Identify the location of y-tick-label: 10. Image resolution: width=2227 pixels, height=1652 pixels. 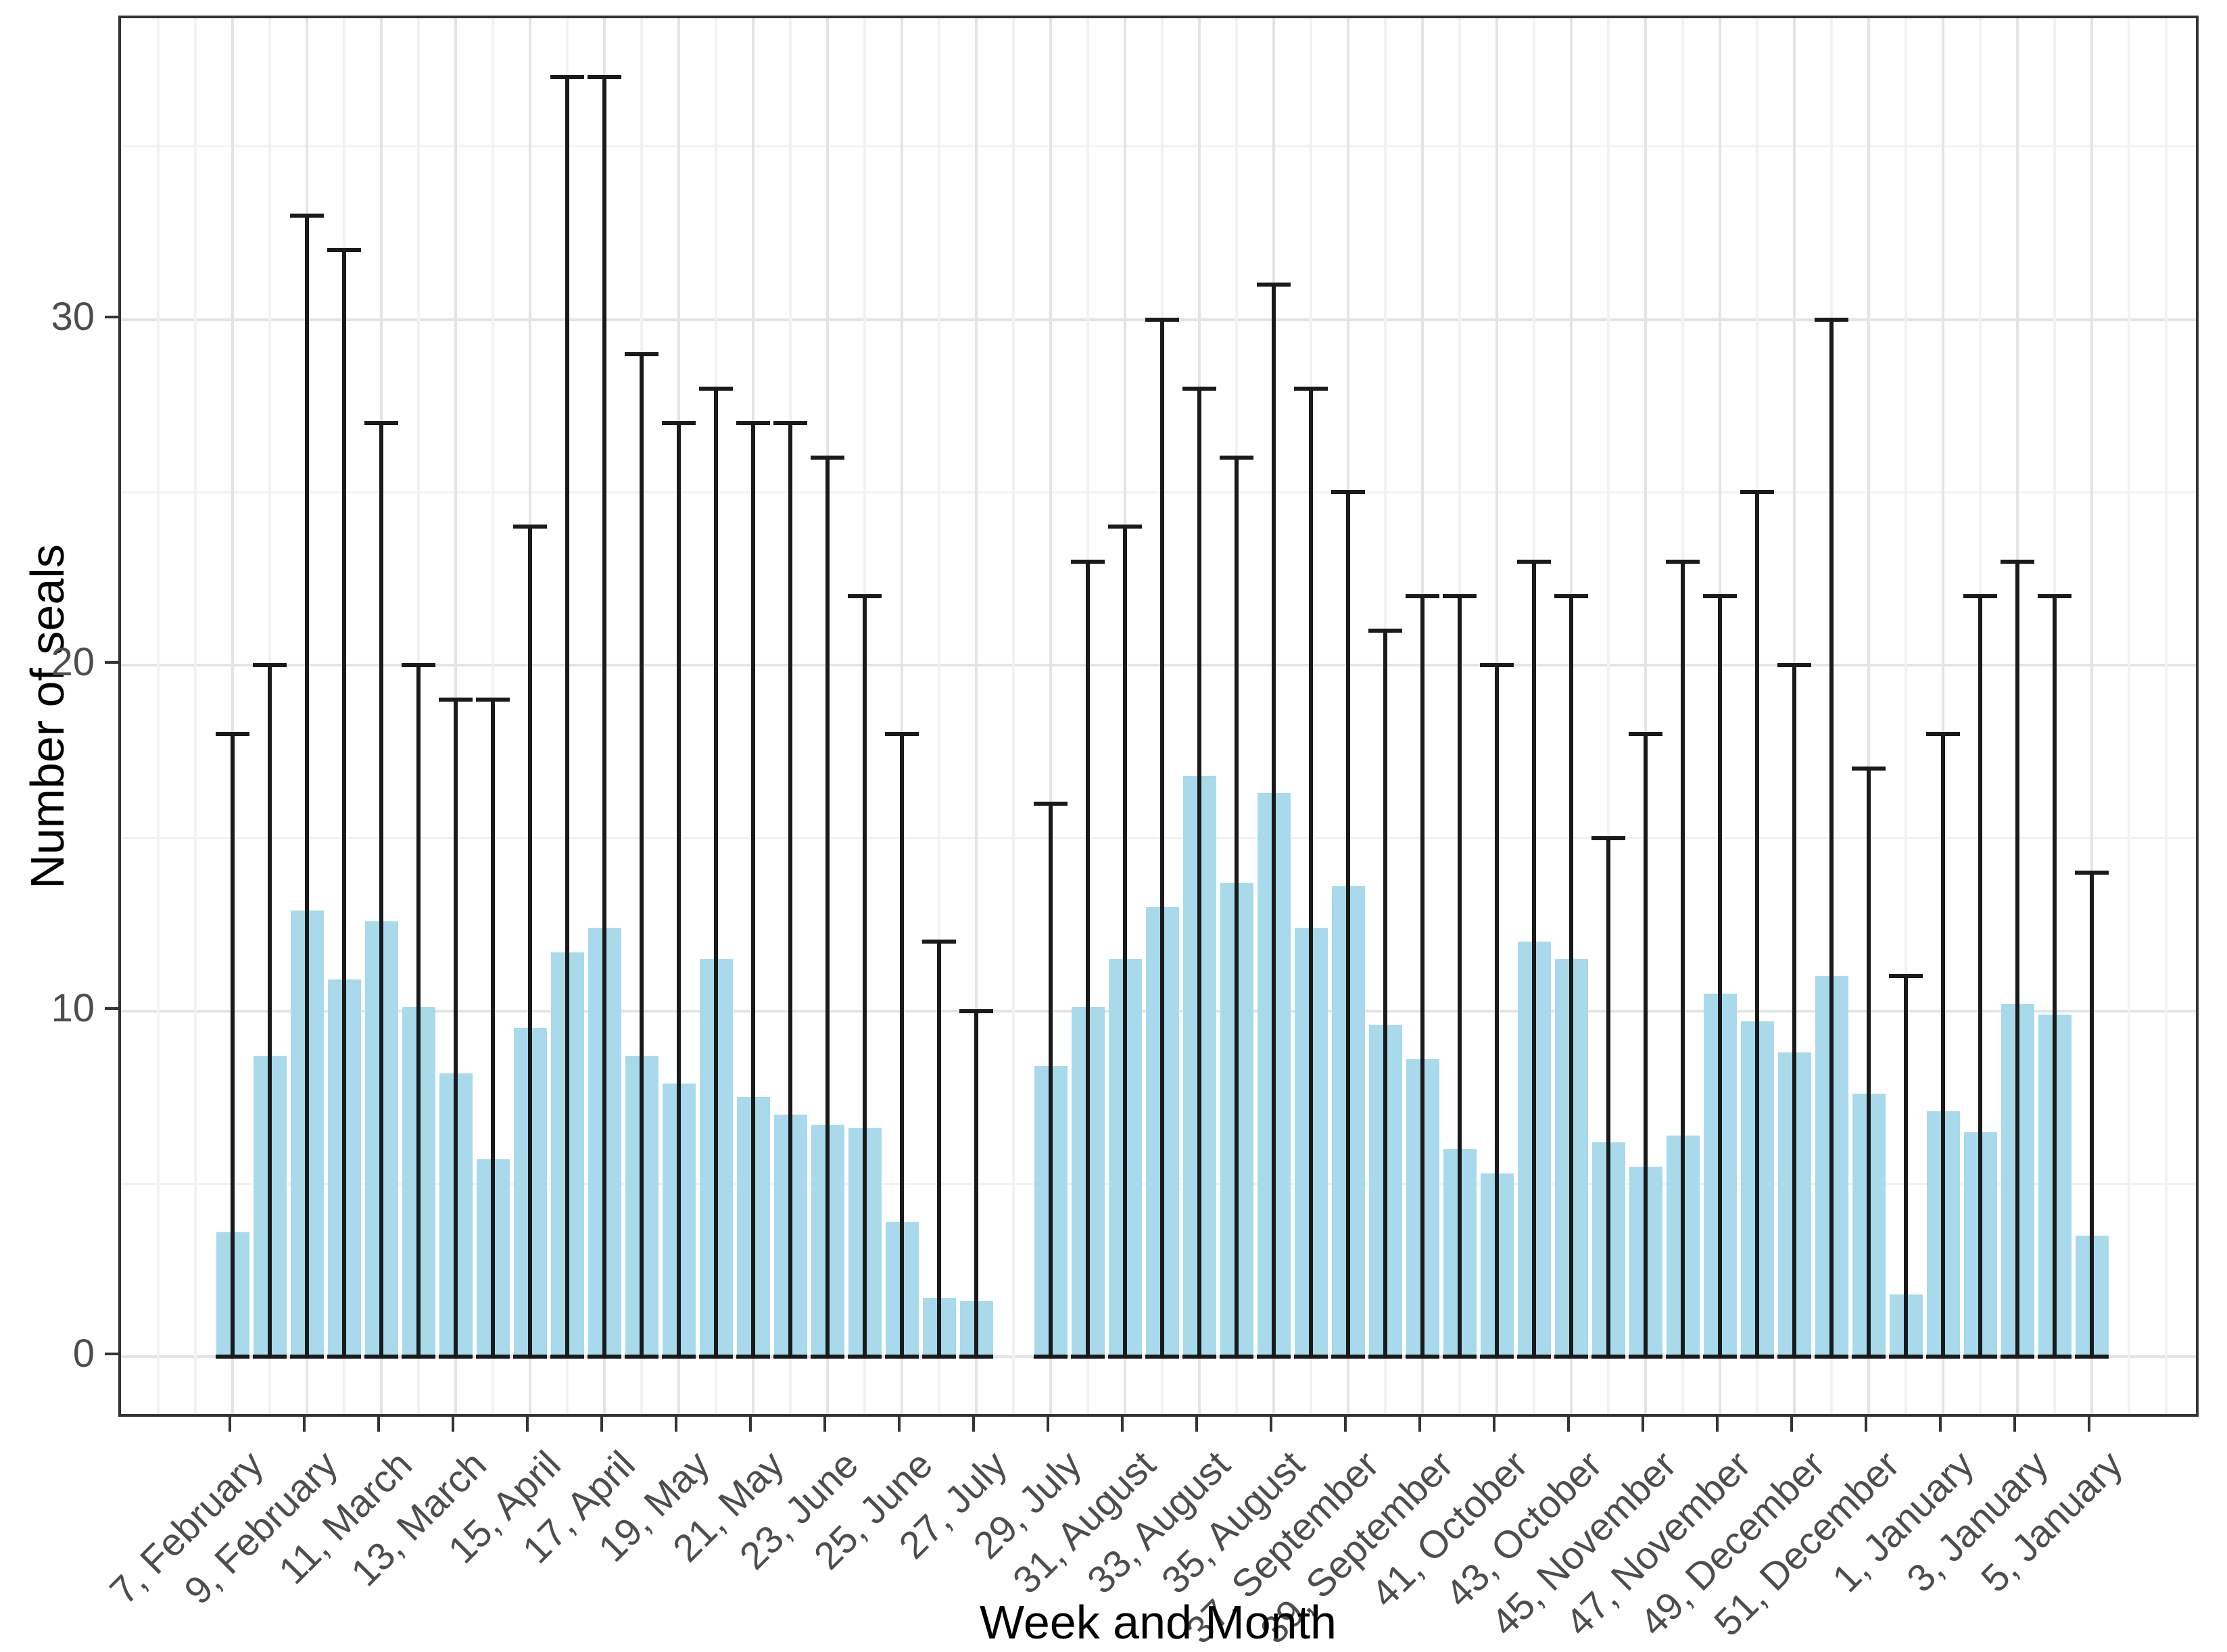
(73, 1008).